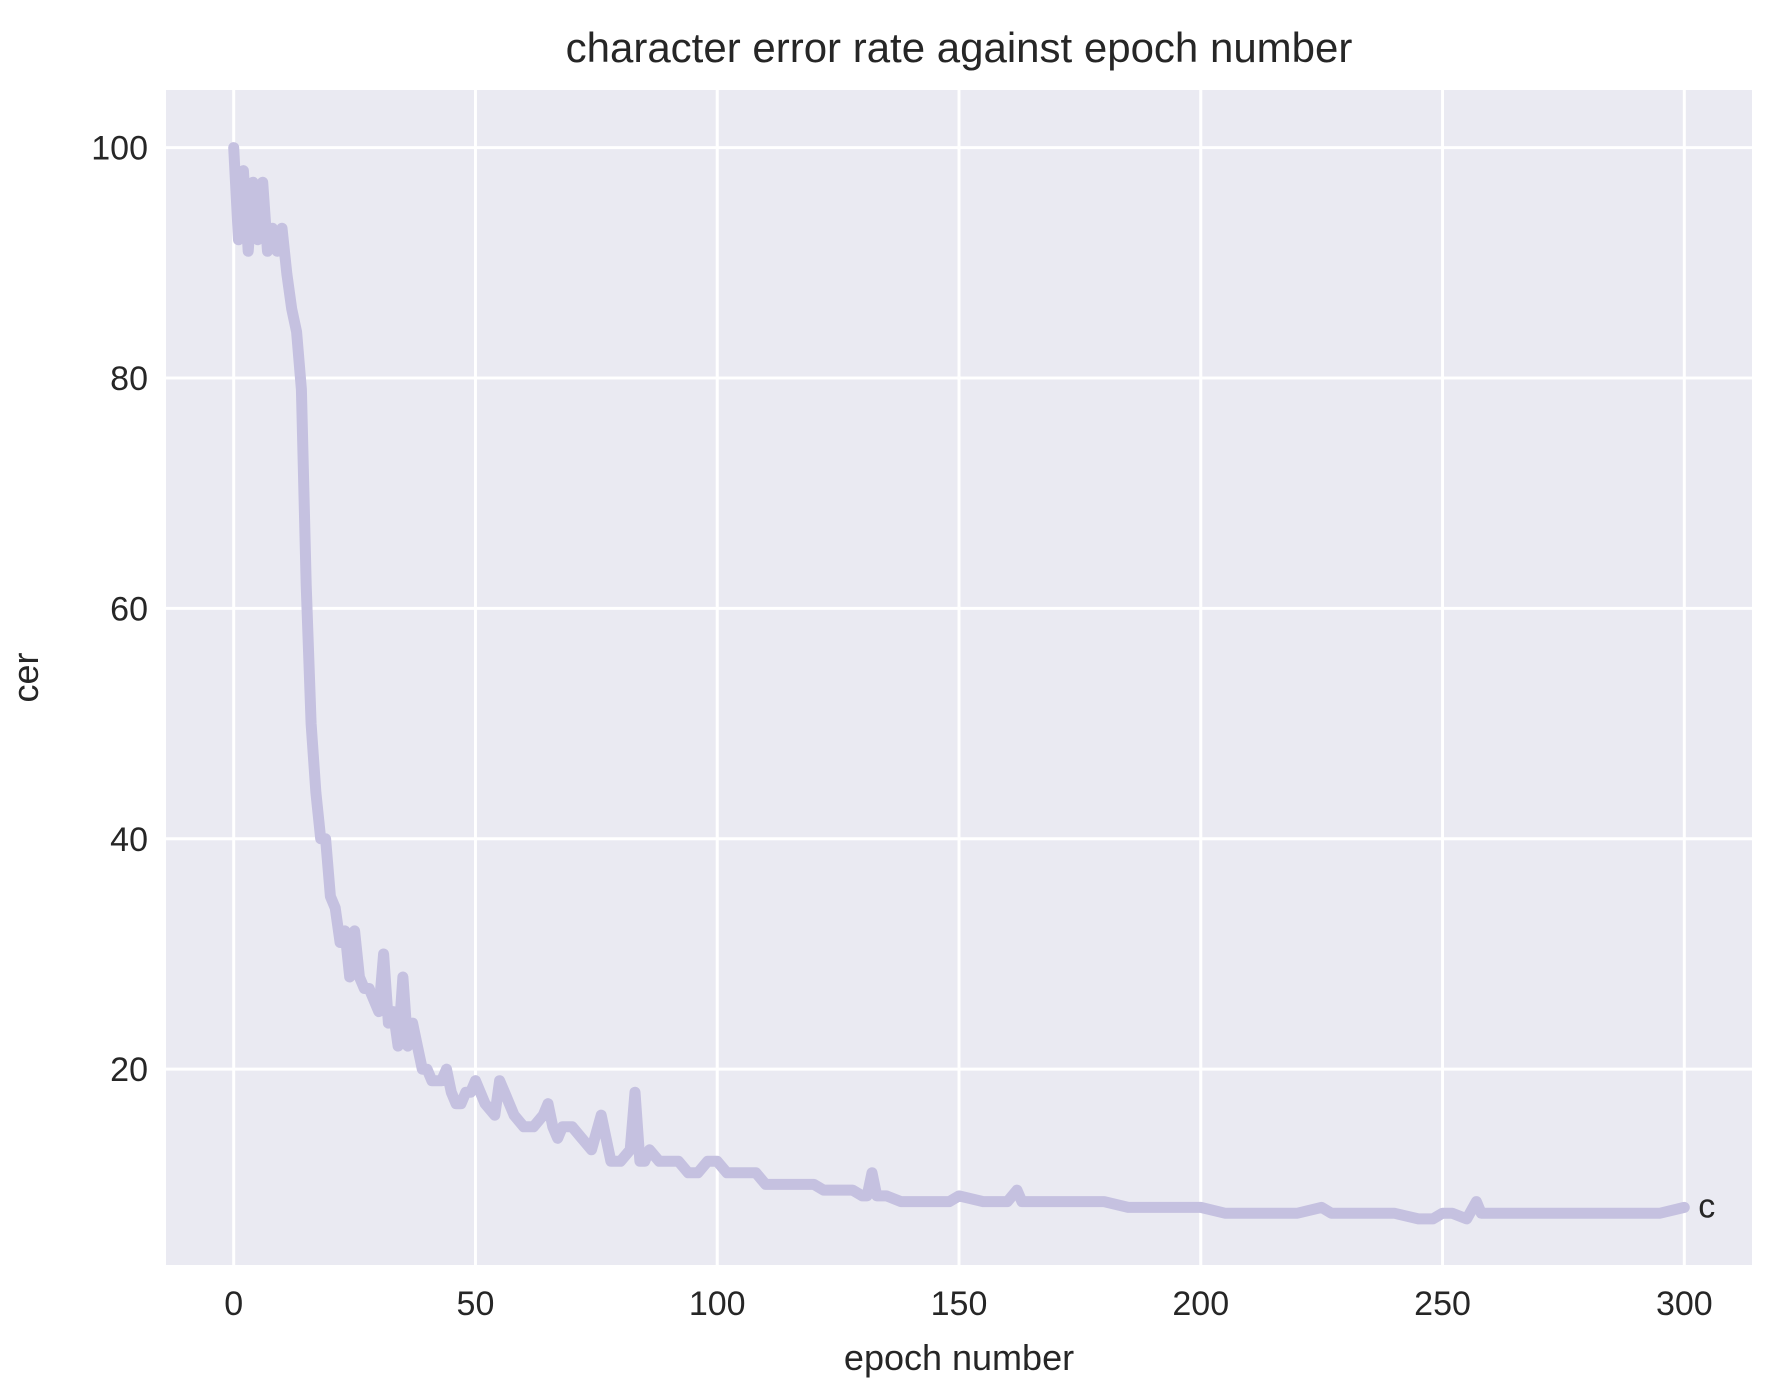 This screenshot has height=1393, width=1770. Describe the element at coordinates (119, 149) in the screenshot. I see `y-tick-label: 100` at that location.